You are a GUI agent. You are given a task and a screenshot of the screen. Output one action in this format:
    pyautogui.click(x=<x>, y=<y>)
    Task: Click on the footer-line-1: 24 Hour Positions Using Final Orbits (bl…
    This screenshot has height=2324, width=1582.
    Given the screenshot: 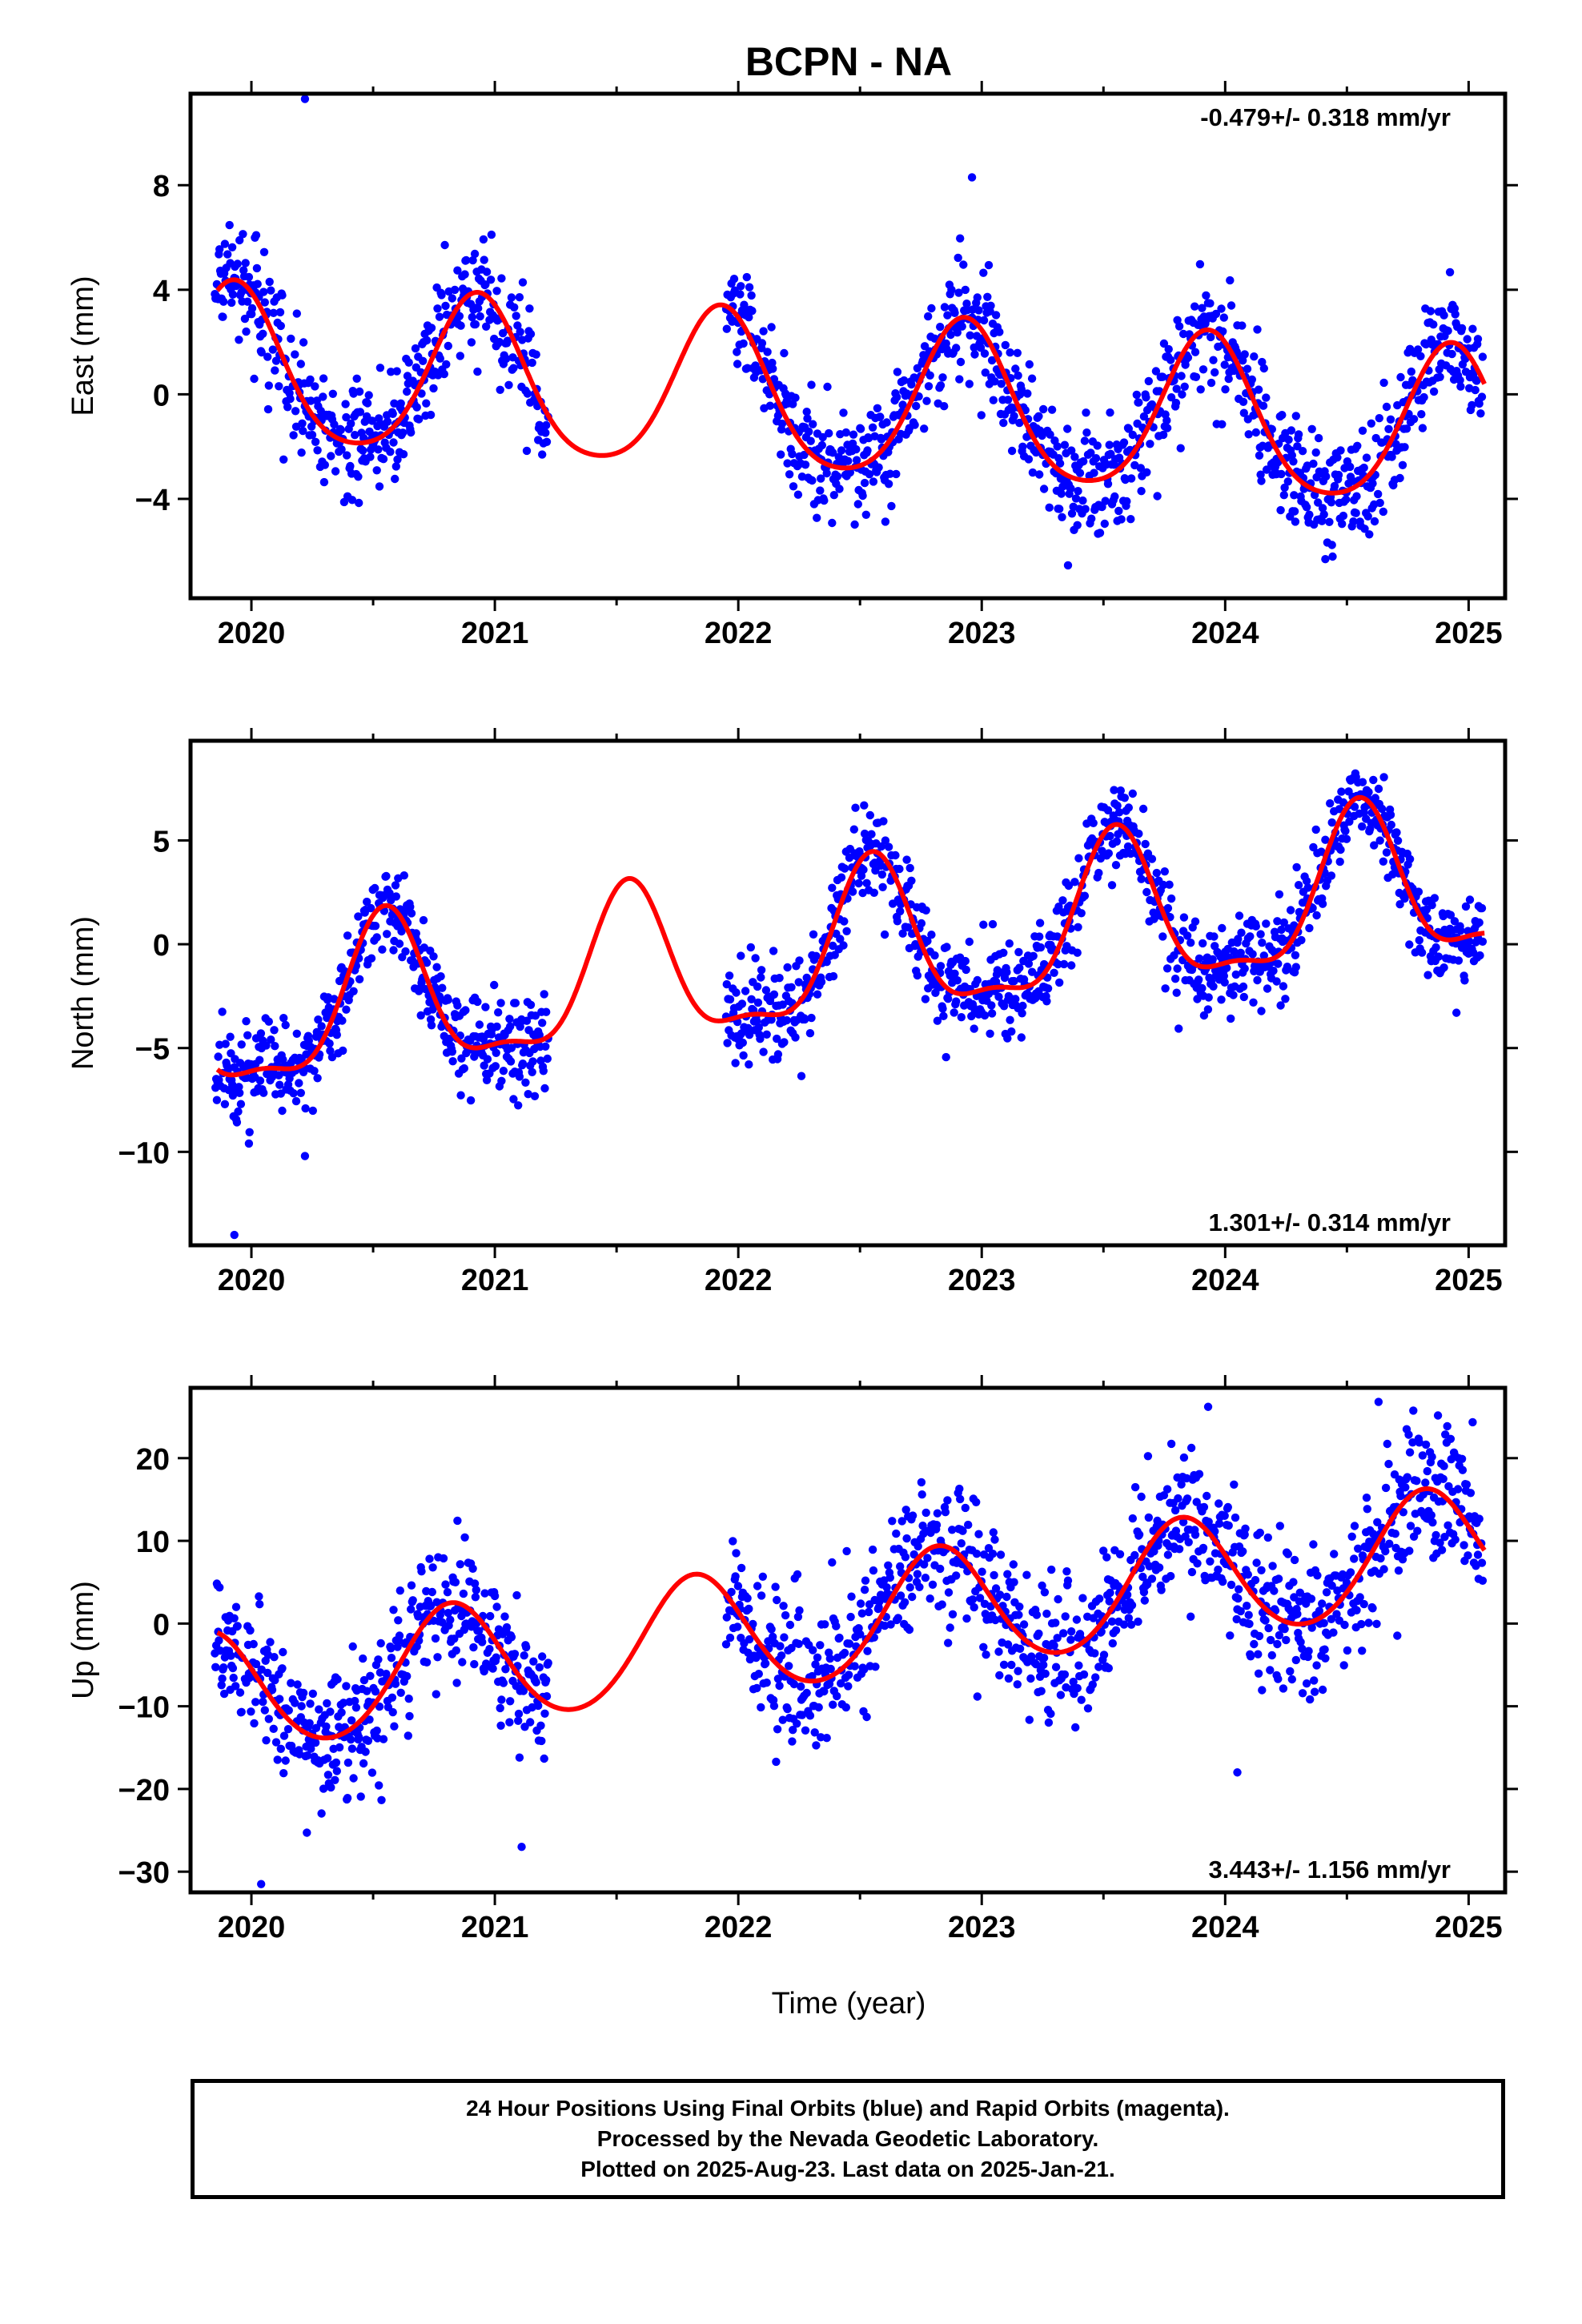 What is the action you would take?
    pyautogui.click(x=848, y=2108)
    